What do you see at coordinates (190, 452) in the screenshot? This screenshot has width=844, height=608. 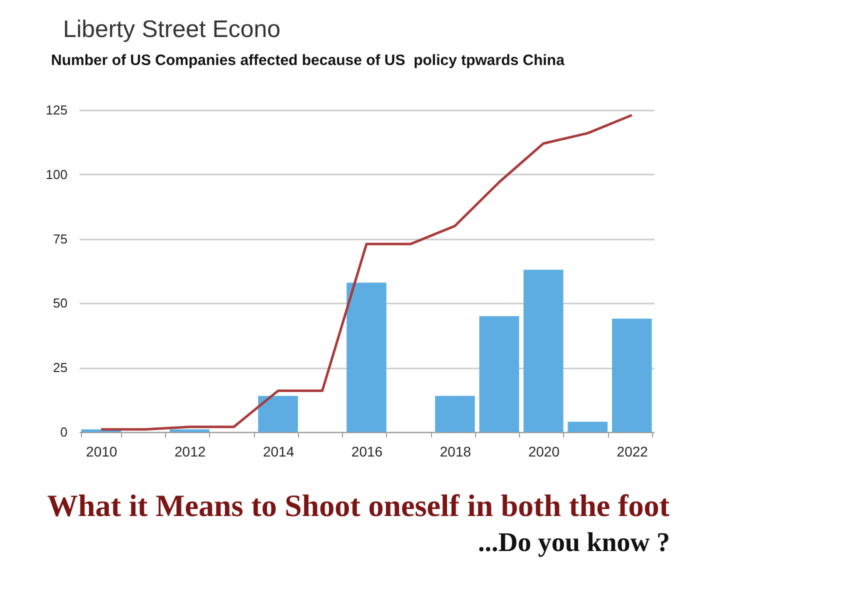 I see `x-tick-label: 2012` at bounding box center [190, 452].